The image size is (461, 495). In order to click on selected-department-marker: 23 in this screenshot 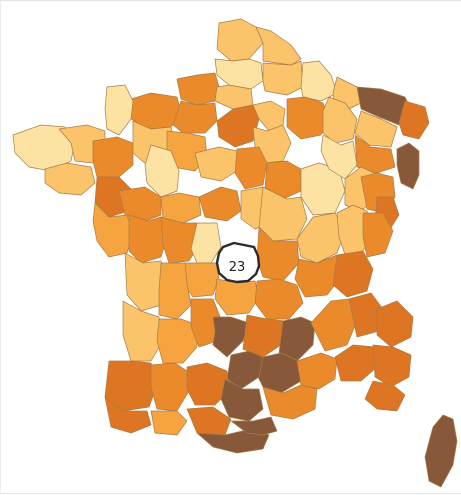, I will do `click(238, 262)`.